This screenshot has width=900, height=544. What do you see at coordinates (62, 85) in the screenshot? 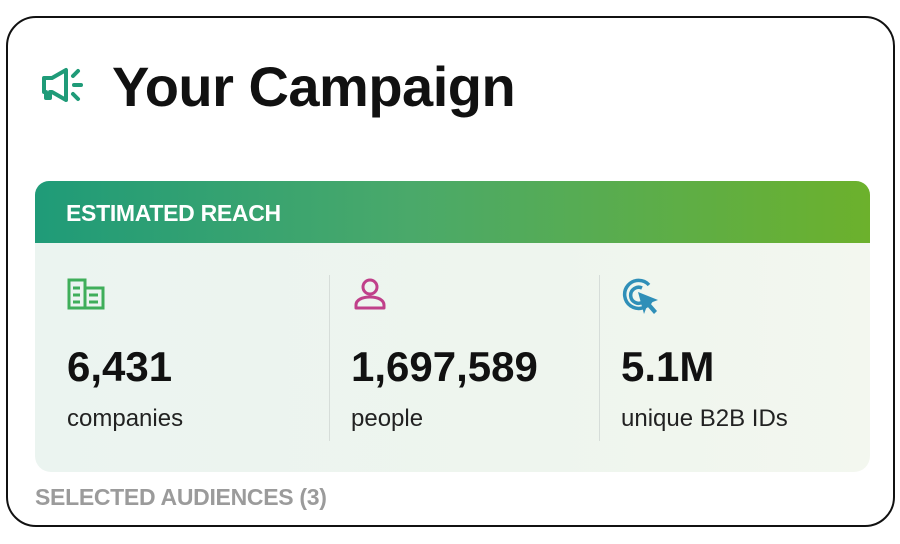
I see `megaphone-icon` at bounding box center [62, 85].